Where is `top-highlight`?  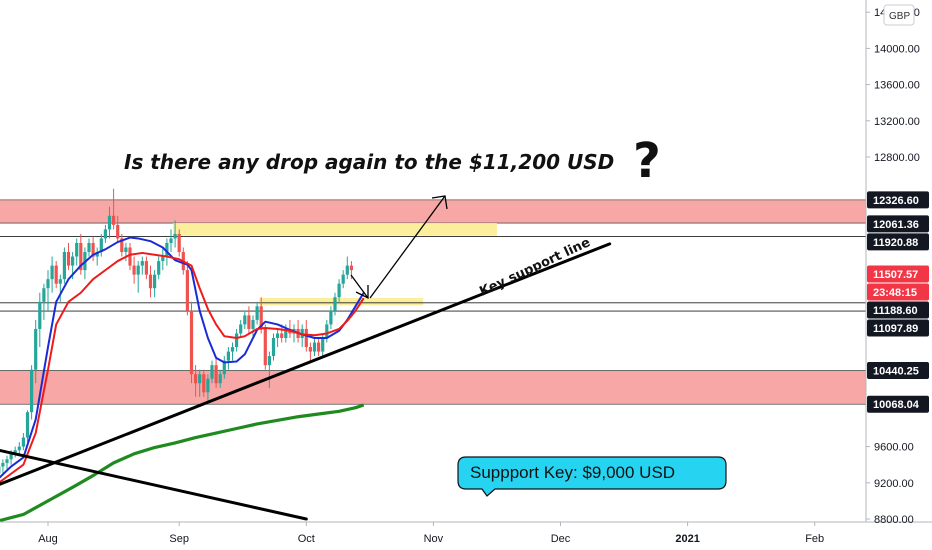 top-highlight is located at coordinates (335, 229).